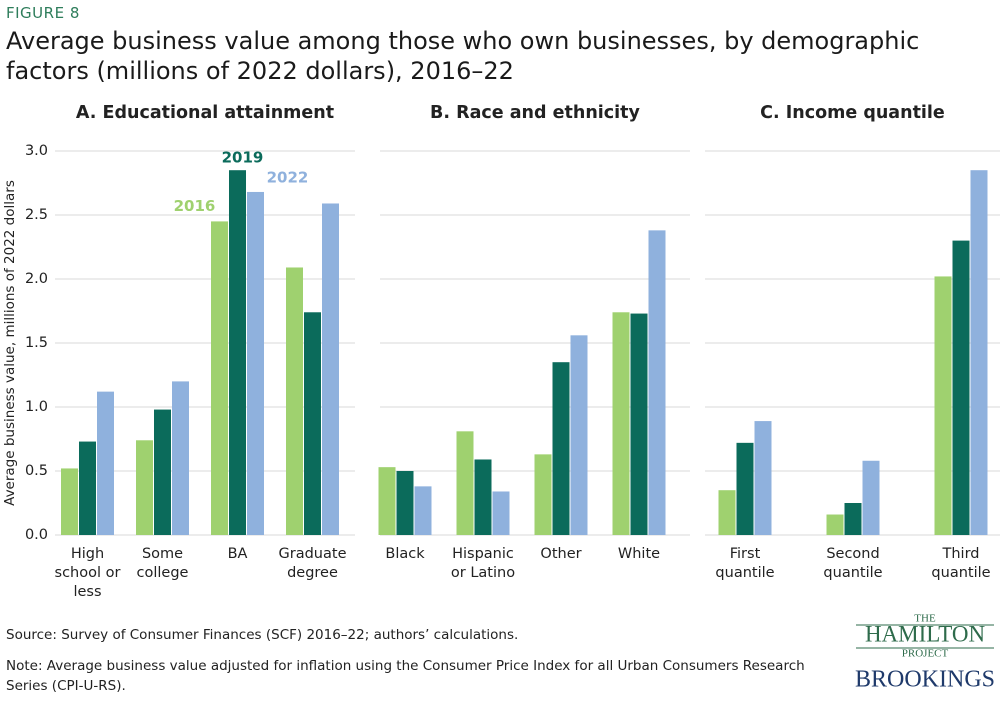 The image size is (1000, 707). What do you see at coordinates (36, 535) in the screenshot?
I see `y-tick-label: 0.0` at bounding box center [36, 535].